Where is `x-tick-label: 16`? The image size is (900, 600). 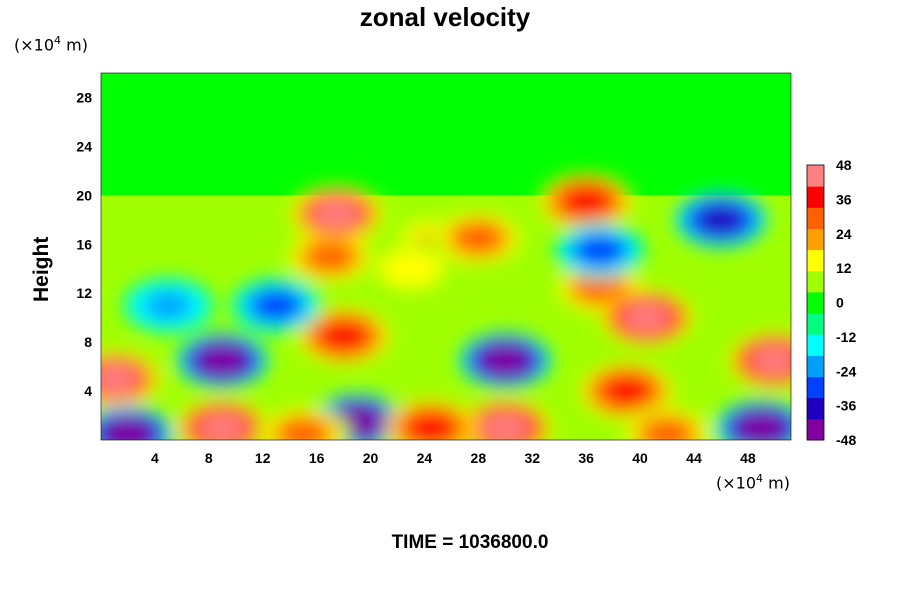 x-tick-label: 16 is located at coordinates (317, 458).